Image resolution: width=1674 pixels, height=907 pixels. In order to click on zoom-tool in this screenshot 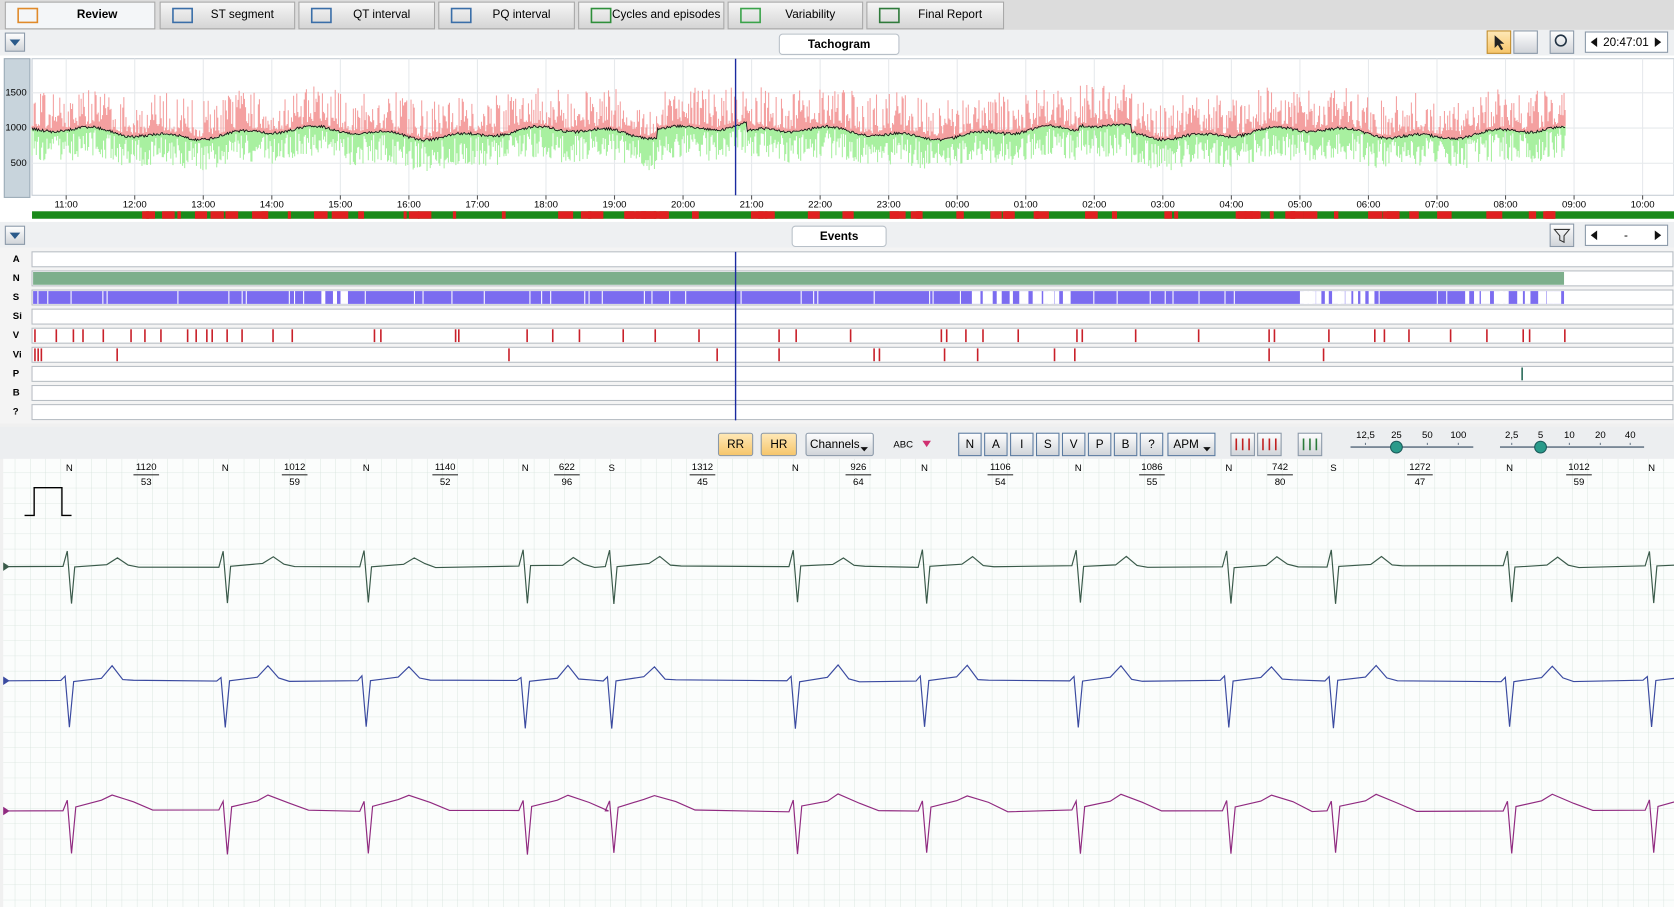, I will do `click(1562, 42)`.